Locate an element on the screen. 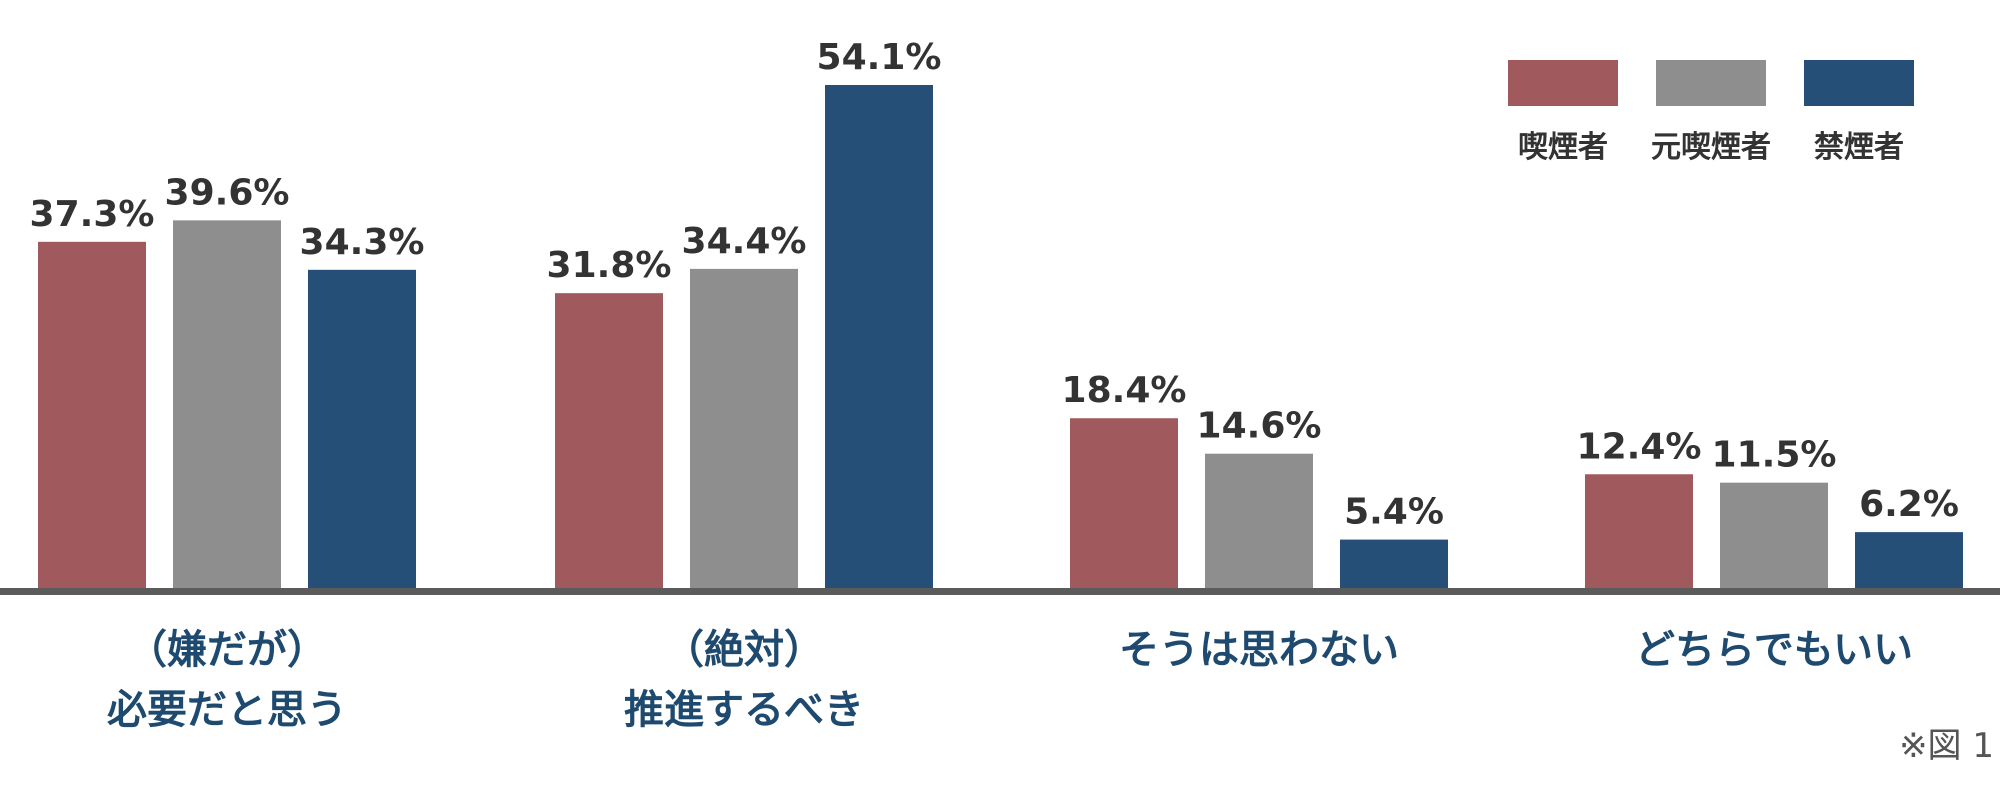  bar-former-smoker-cat2 is located at coordinates (1259, 521).